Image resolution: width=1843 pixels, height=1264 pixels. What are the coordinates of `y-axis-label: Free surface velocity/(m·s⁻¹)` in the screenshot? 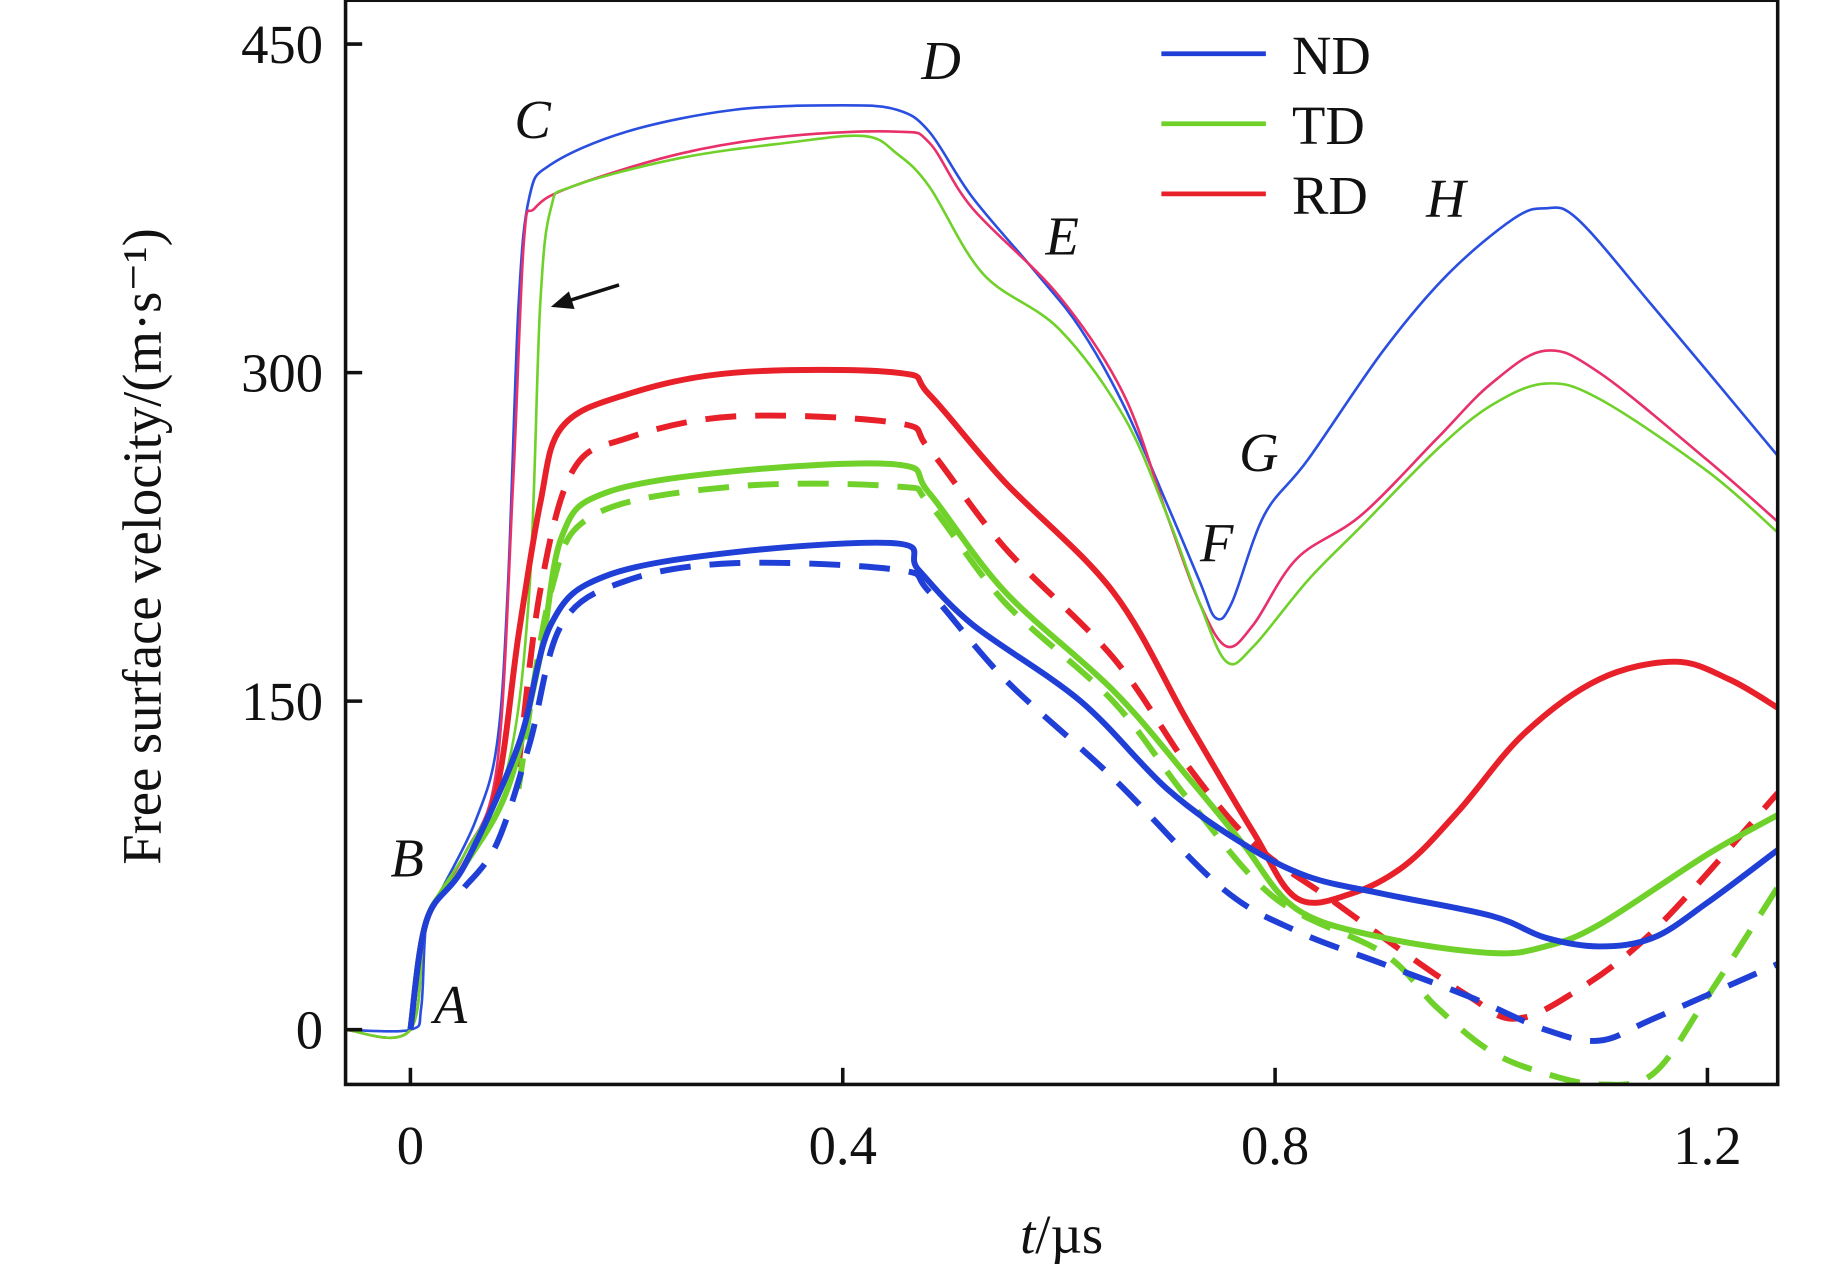 It's located at (141, 546).